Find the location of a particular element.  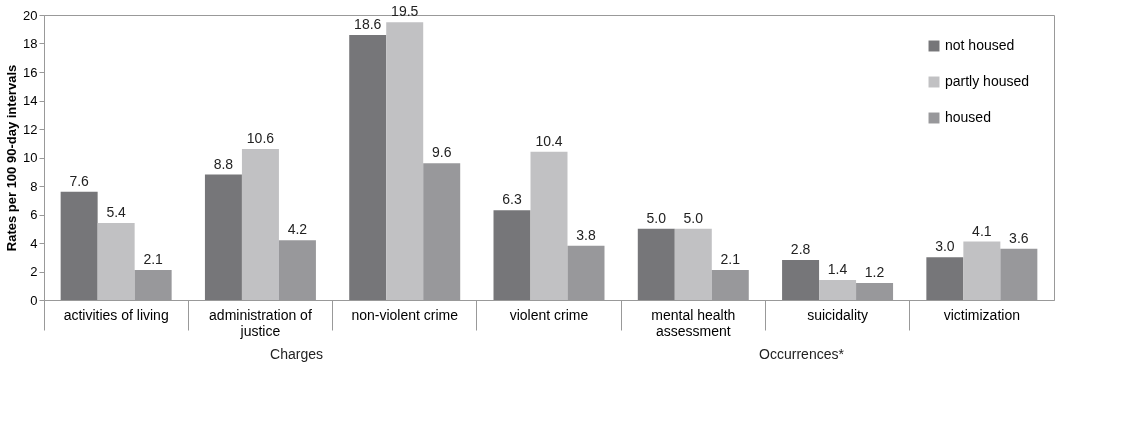

data-label: 4.1 is located at coordinates (982, 230).